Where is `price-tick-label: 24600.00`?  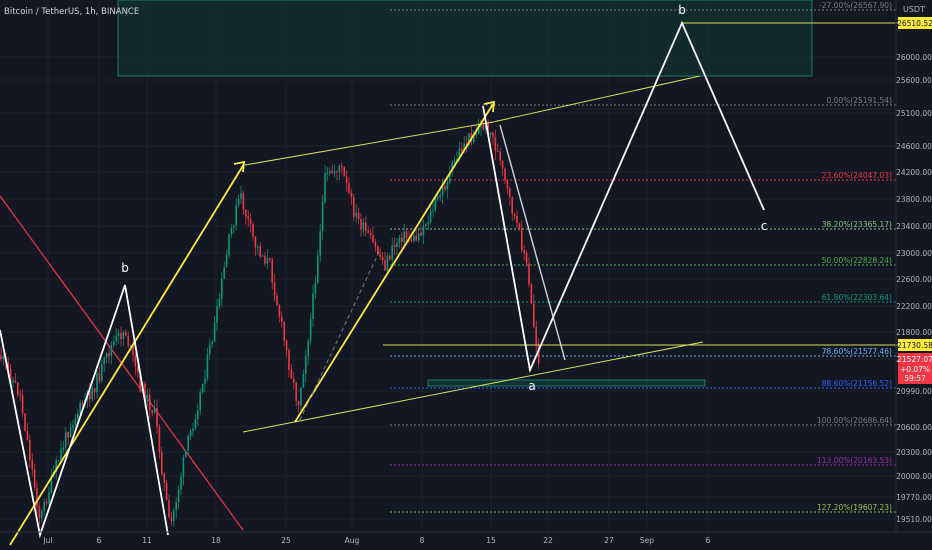
price-tick-label: 24600.00 is located at coordinates (914, 146).